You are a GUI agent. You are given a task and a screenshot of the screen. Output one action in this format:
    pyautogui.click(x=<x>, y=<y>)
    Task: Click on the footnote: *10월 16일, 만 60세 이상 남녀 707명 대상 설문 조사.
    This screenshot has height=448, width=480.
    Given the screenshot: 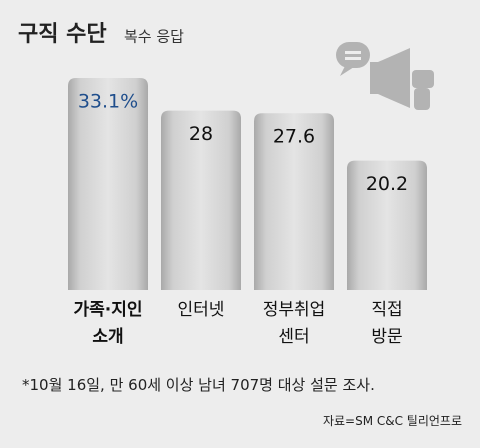 What is the action you would take?
    pyautogui.click(x=198, y=385)
    